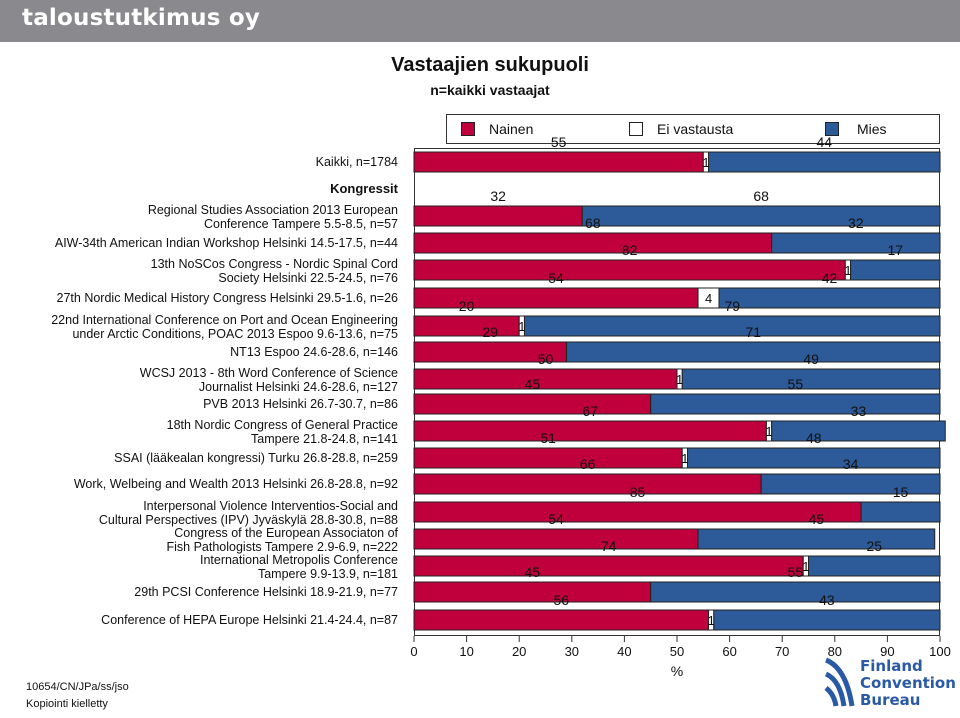 Image resolution: width=960 pixels, height=718 pixels. I want to click on chart-legend: Nainen Ei vastausta Mies, so click(693, 129).